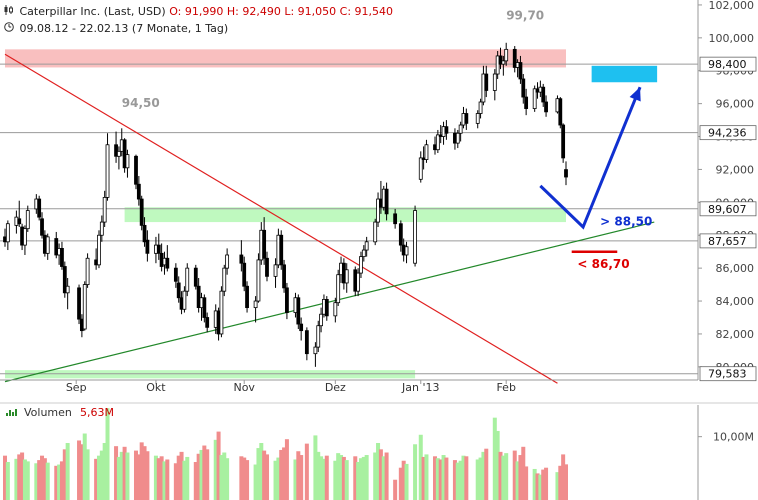 The width and height of the screenshot is (758, 500). What do you see at coordinates (420, 387) in the screenshot?
I see `month-label: Jan '13` at bounding box center [420, 387].